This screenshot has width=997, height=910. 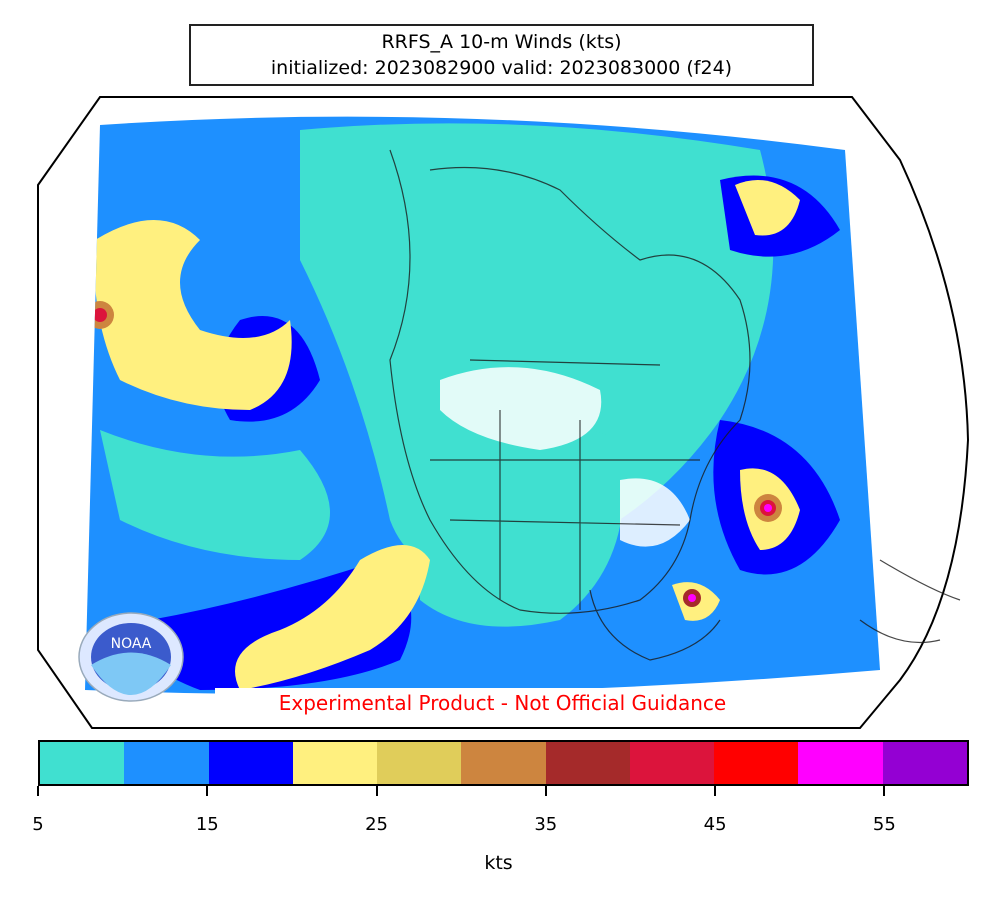 I want to click on noaa-logo: NOAA, so click(x=131, y=657).